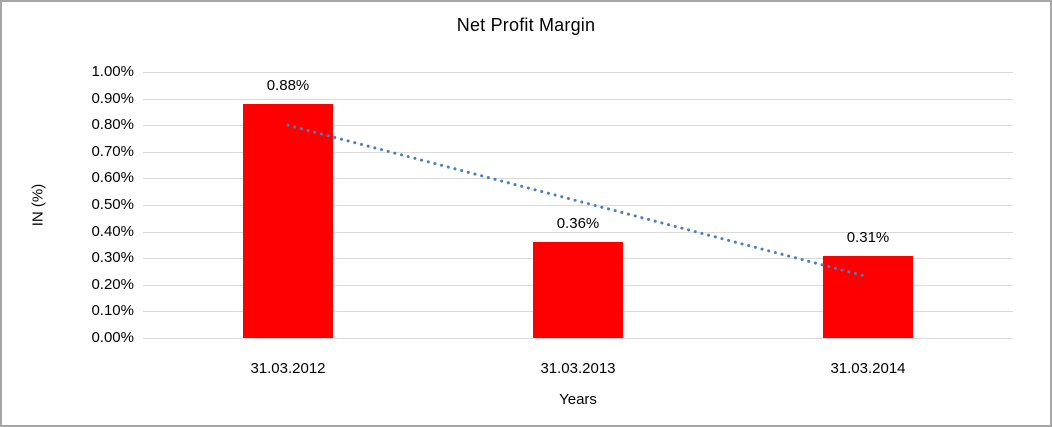 The width and height of the screenshot is (1052, 427). What do you see at coordinates (112, 98) in the screenshot?
I see `y-axis-tick-label: 0.90%` at bounding box center [112, 98].